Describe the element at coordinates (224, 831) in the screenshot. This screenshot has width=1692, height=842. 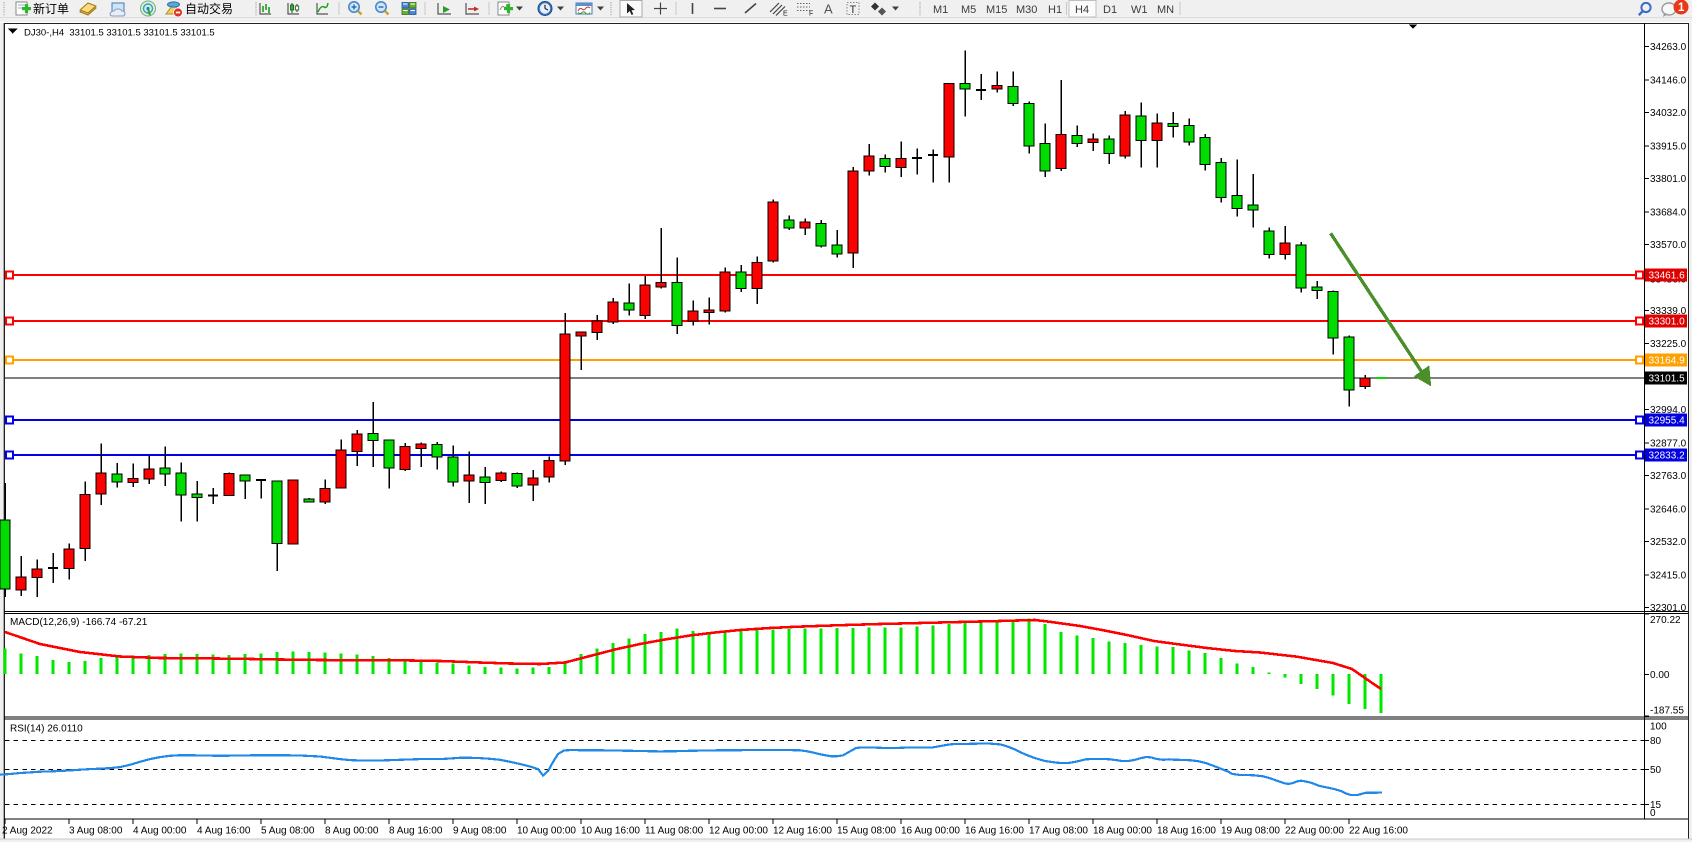
I see `svg-text: 4 Aug 16:00` at that location.